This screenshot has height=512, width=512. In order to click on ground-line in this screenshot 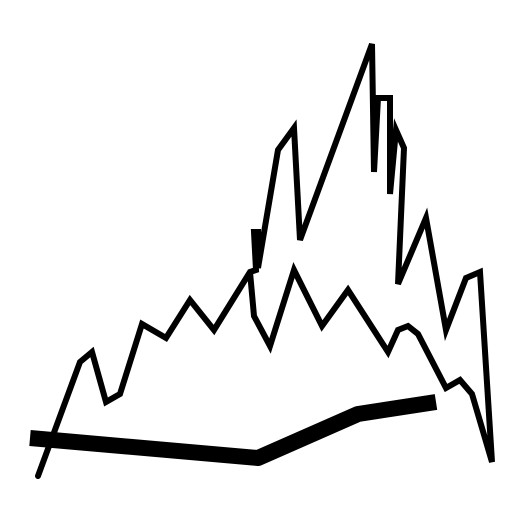, I will do `click(233, 430)`.